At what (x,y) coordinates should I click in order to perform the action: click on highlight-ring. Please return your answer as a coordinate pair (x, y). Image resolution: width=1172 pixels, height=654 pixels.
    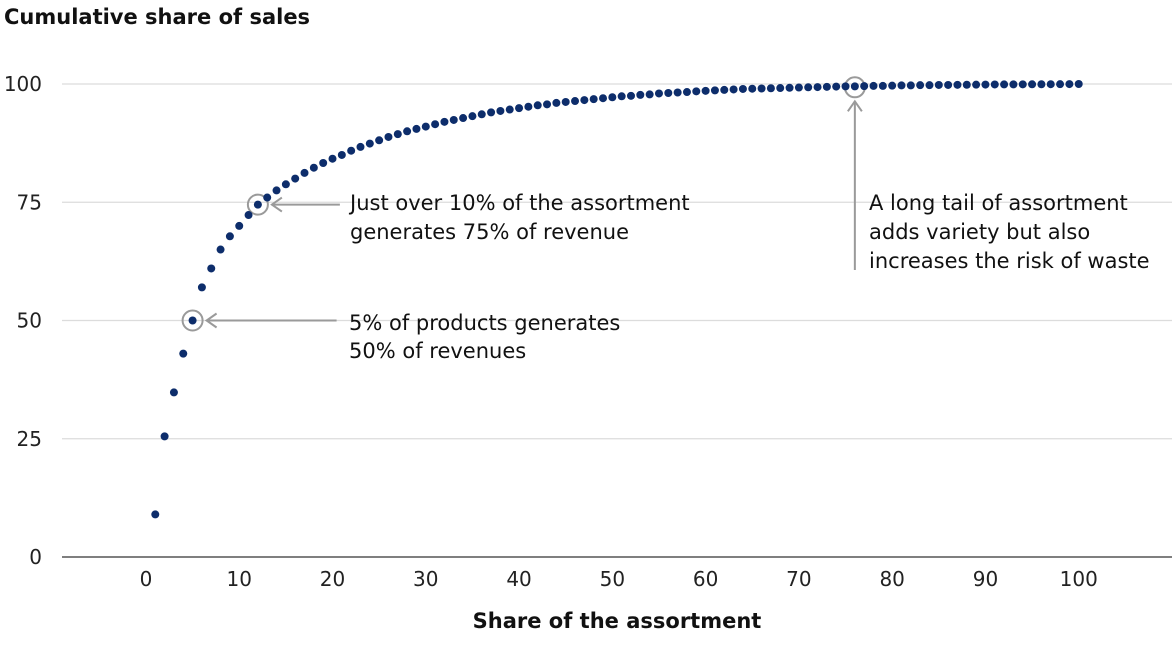
    Looking at the image, I should click on (192, 320).